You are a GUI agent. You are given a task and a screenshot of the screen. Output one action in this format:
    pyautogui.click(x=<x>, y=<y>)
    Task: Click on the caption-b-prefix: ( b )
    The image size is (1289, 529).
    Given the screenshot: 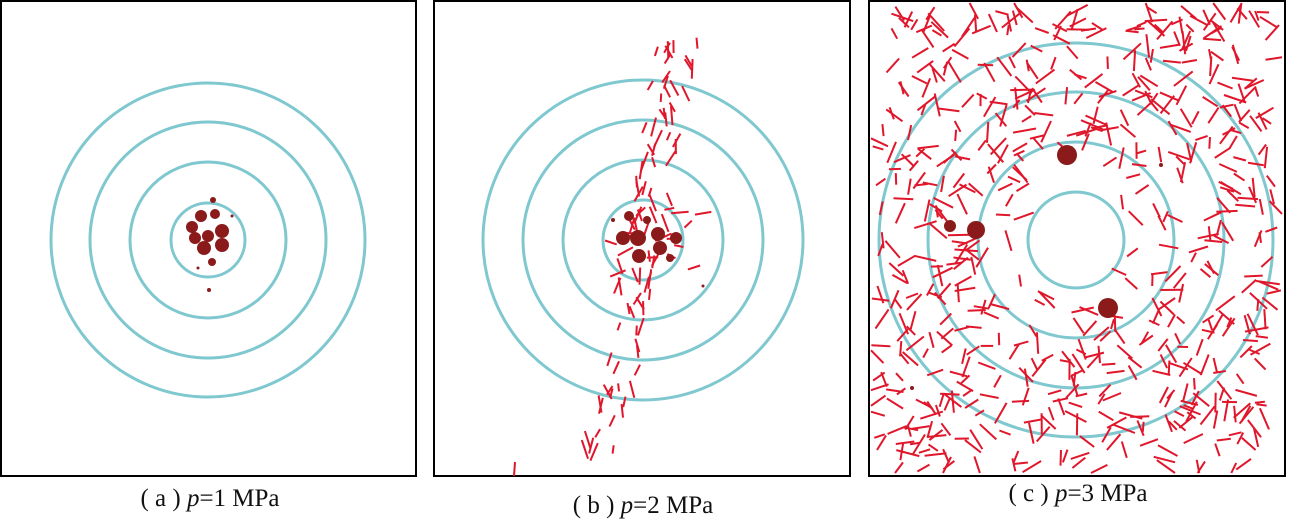 What is the action you would take?
    pyautogui.click(x=596, y=505)
    